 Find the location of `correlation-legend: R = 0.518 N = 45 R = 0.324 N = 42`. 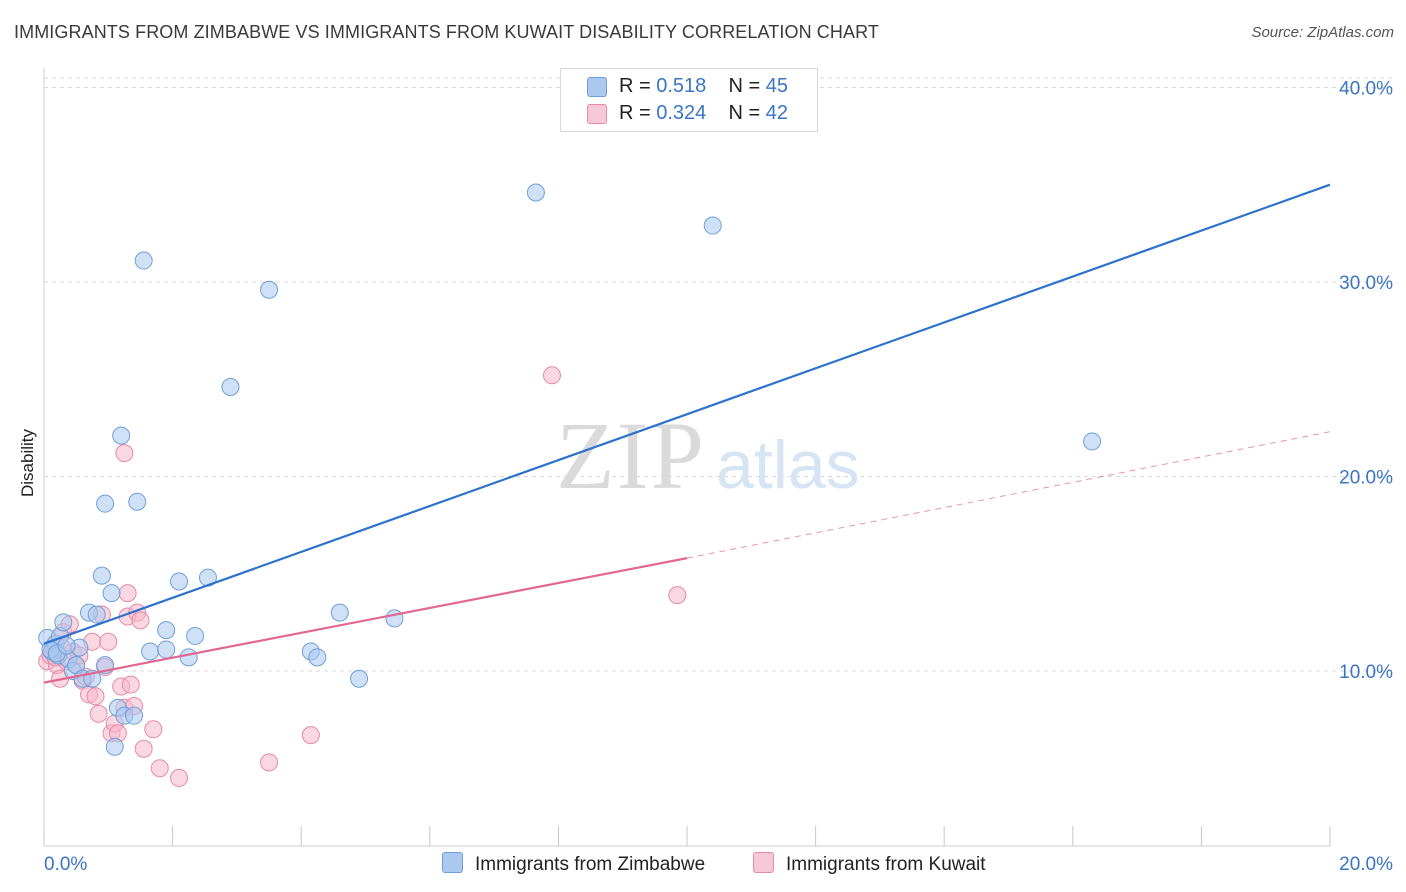

correlation-legend: R = 0.518 N = 45 R = 0.324 N = 42 is located at coordinates (689, 100).